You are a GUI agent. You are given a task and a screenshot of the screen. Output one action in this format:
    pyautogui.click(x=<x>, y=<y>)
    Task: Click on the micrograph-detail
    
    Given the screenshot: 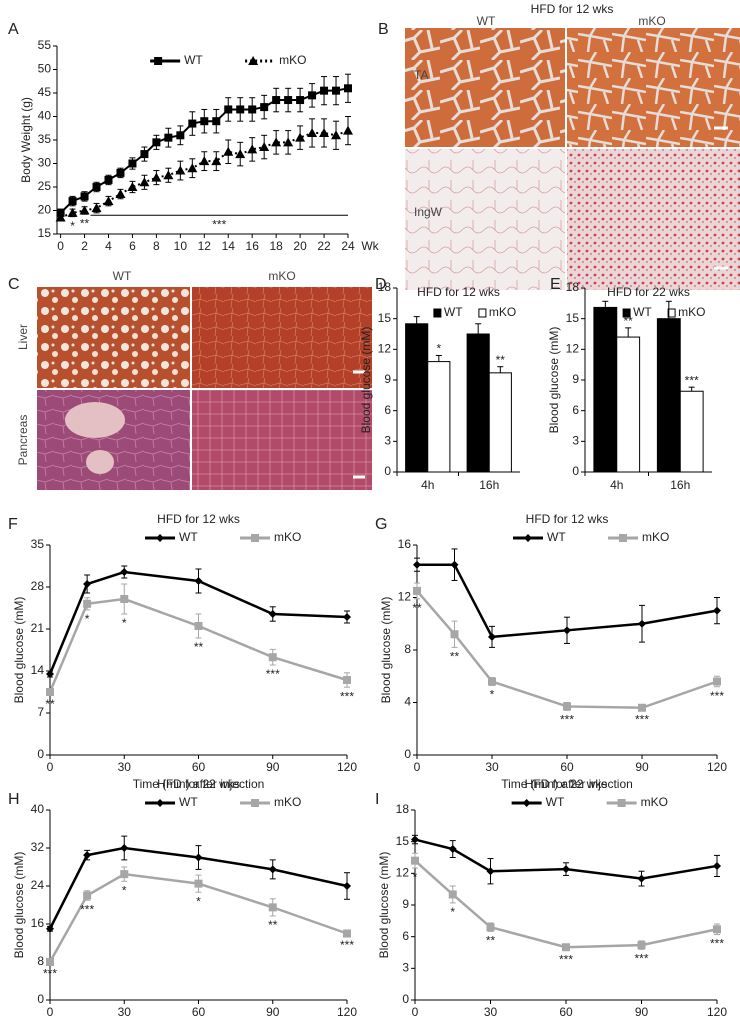 What is the action you would take?
    pyautogui.click(x=95, y=420)
    